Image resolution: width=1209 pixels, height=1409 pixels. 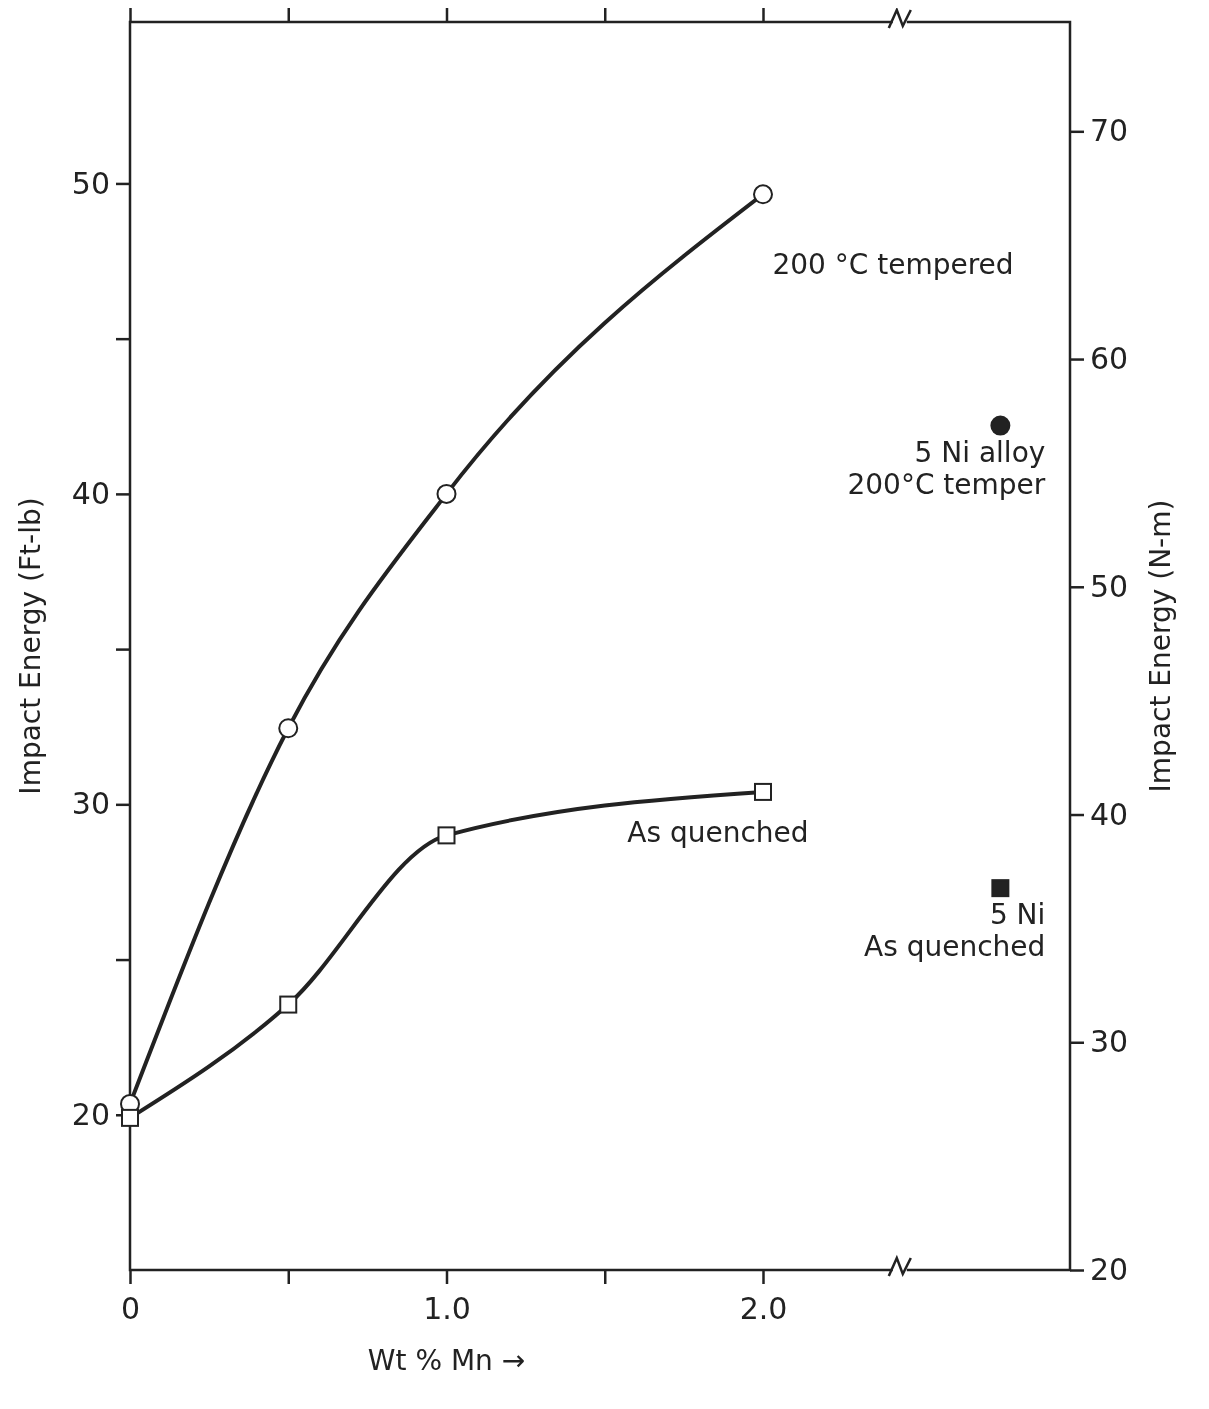 What do you see at coordinates (718, 832) in the screenshot?
I see `series-label: As quenched` at bounding box center [718, 832].